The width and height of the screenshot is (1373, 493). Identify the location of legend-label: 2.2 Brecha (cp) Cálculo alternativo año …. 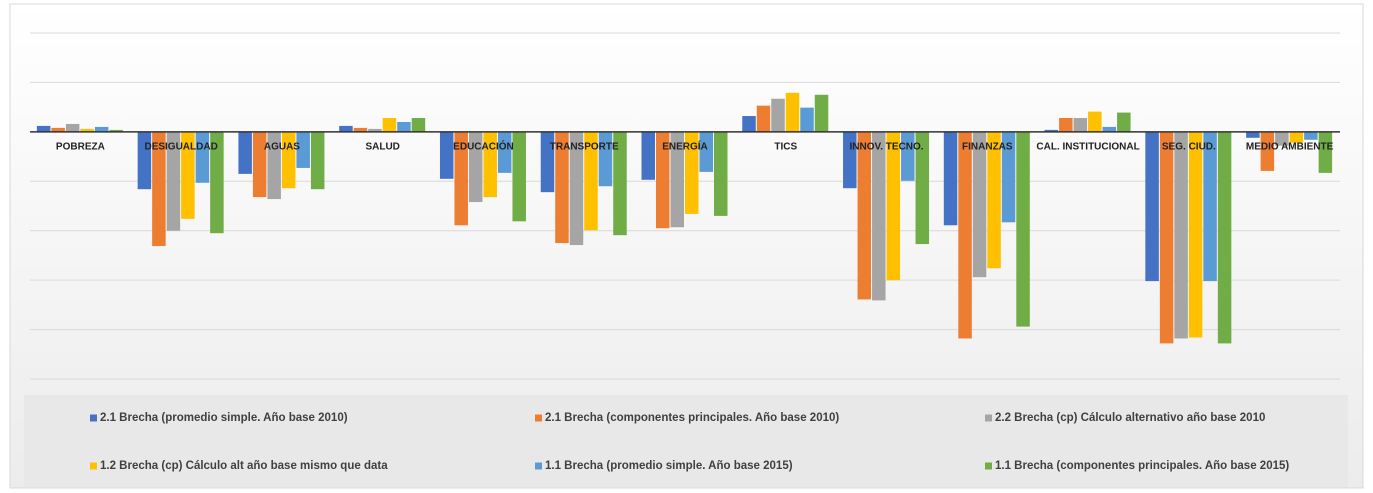
(1130, 418).